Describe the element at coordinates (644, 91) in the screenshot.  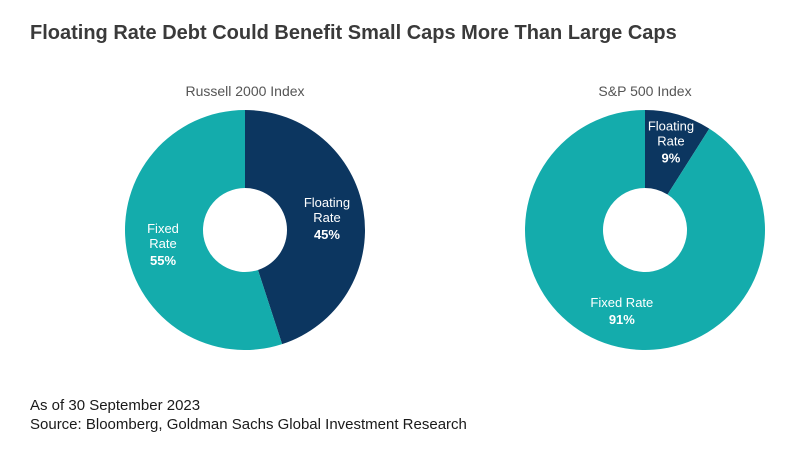
I see `donut-title: S&P 500 Index` at that location.